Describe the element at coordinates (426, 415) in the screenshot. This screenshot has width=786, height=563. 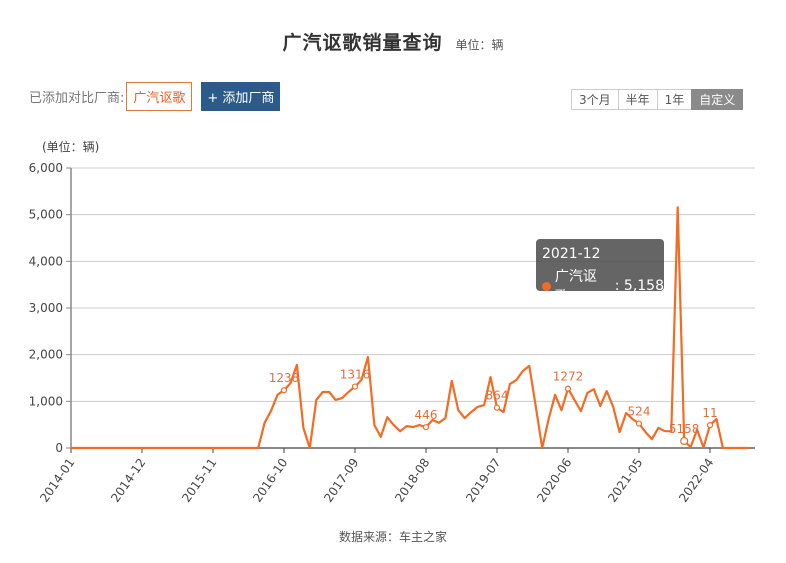
I see `data-label: 446` at that location.